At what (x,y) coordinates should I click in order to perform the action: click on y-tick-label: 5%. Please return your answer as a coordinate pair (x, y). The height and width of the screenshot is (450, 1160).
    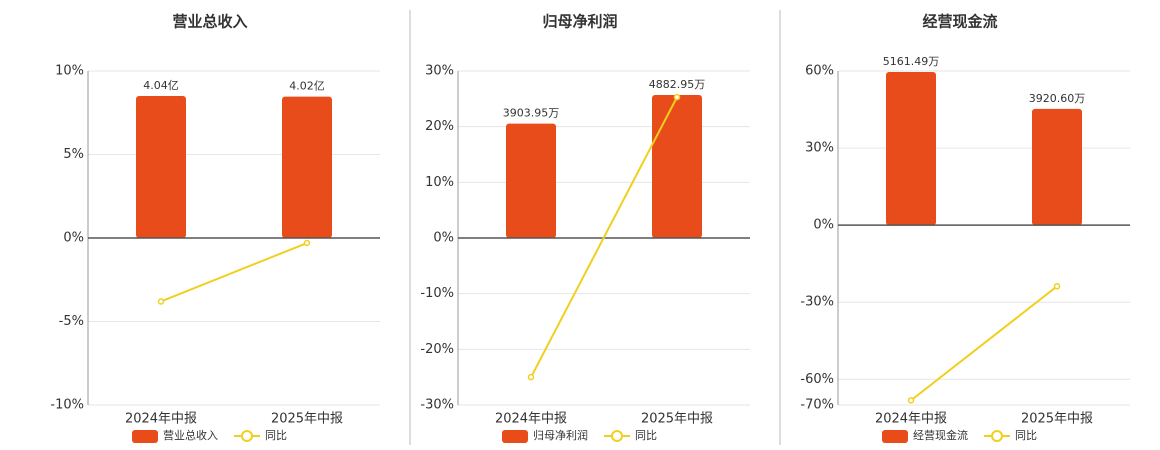
    Looking at the image, I should click on (73, 154).